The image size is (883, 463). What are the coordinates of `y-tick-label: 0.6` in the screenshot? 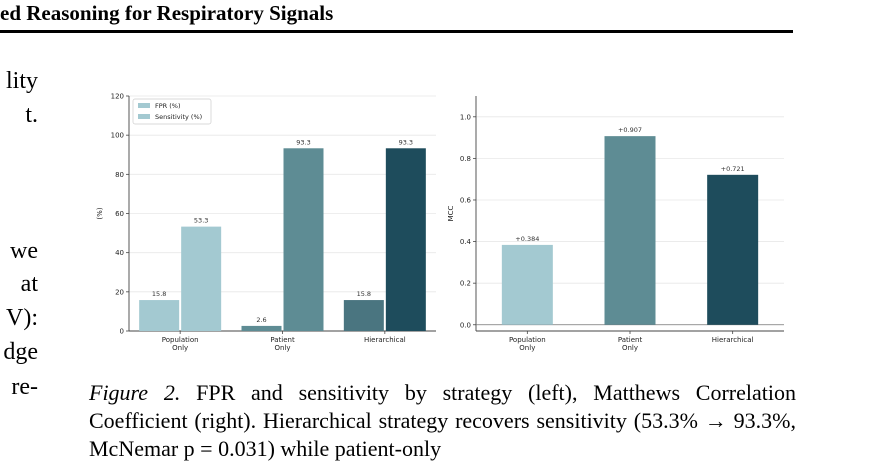 It's located at (466, 200).